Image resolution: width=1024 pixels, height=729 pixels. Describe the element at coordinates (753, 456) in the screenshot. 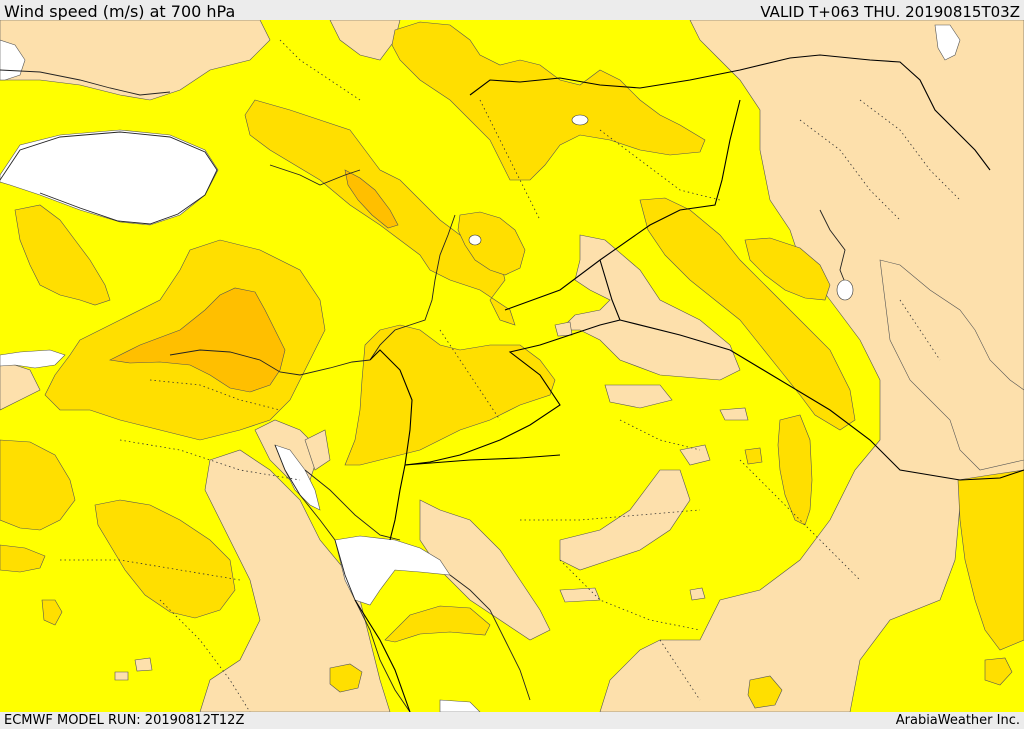

I see `elevated-coast-dot` at that location.